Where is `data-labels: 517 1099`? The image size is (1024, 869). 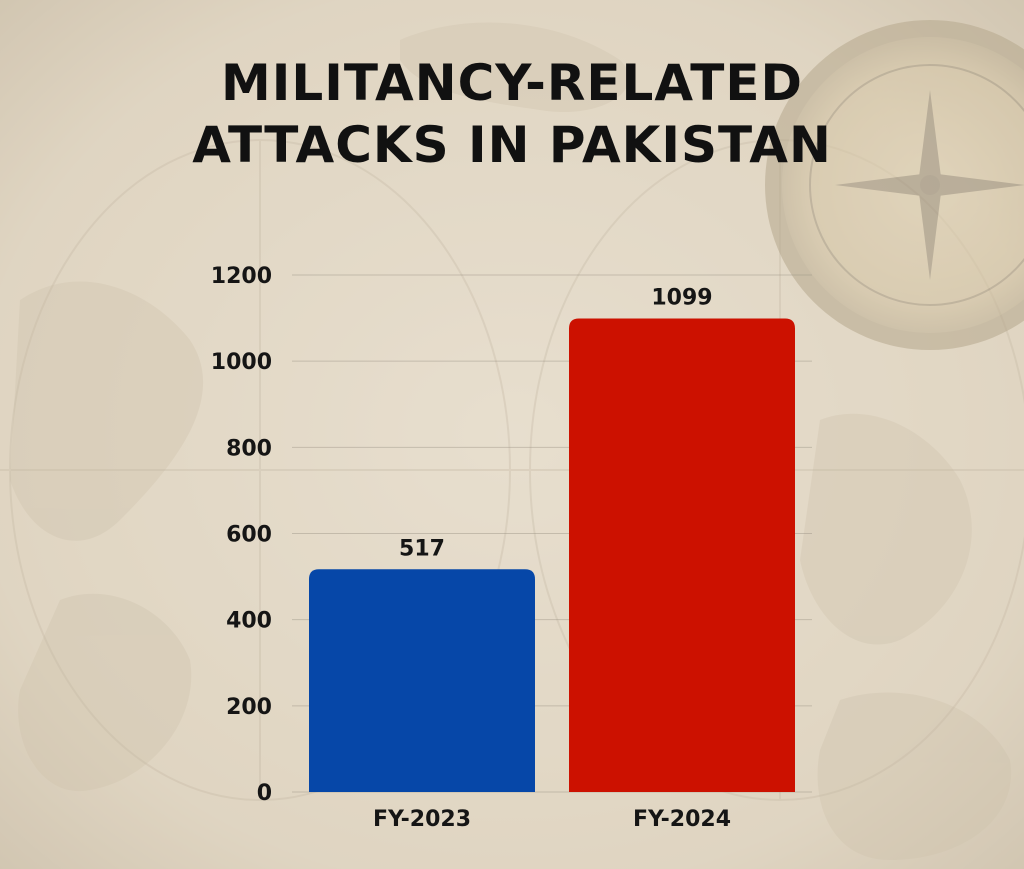 data-labels: 517 1099 is located at coordinates (556, 424).